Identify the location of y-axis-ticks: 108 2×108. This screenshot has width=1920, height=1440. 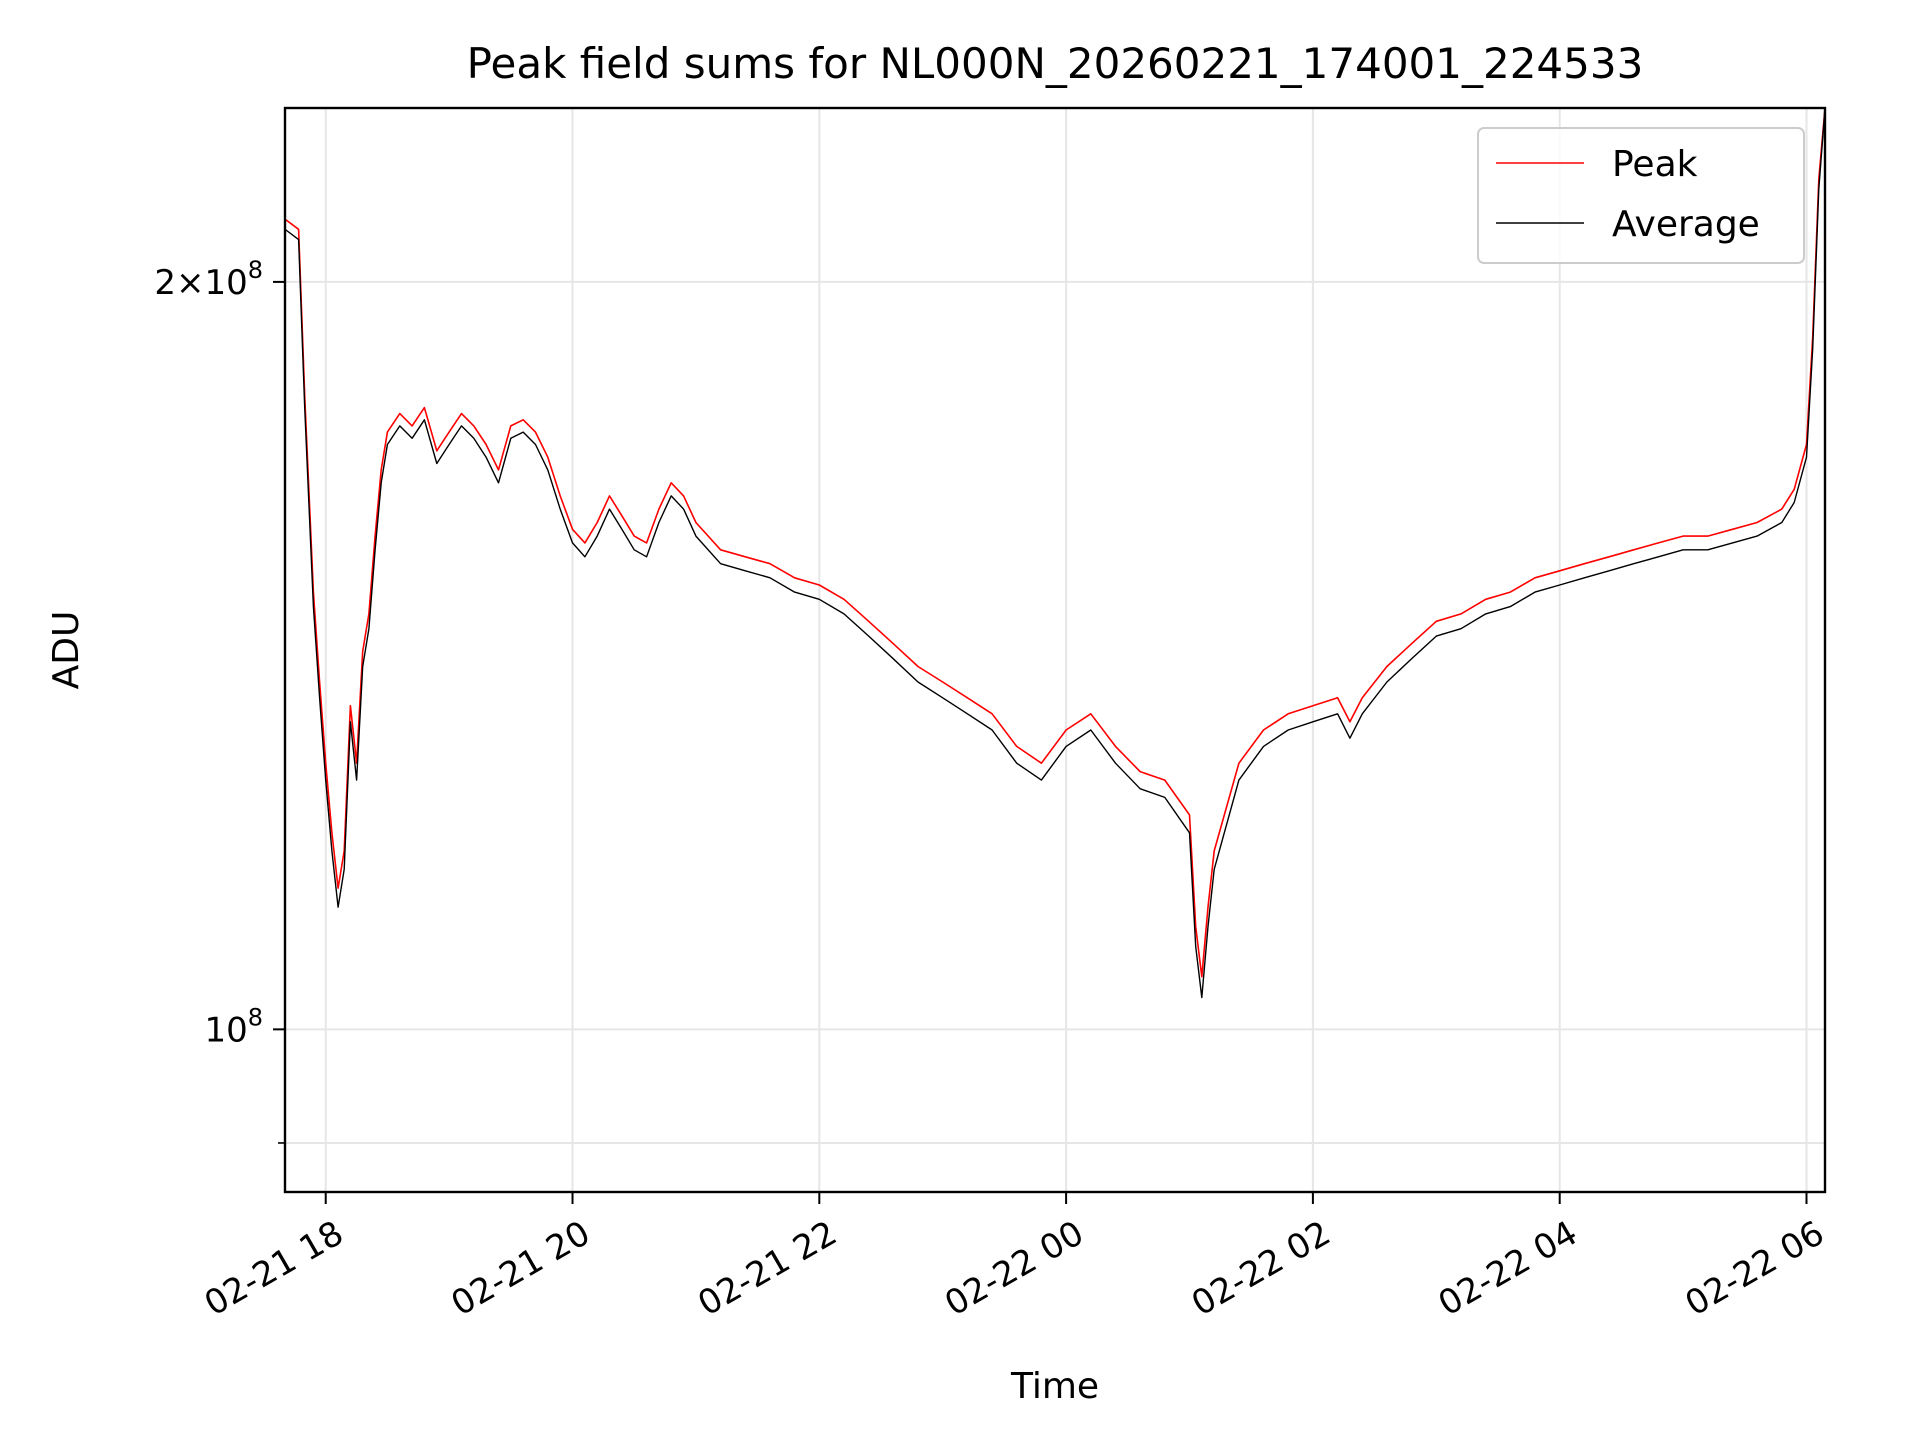
(219, 700).